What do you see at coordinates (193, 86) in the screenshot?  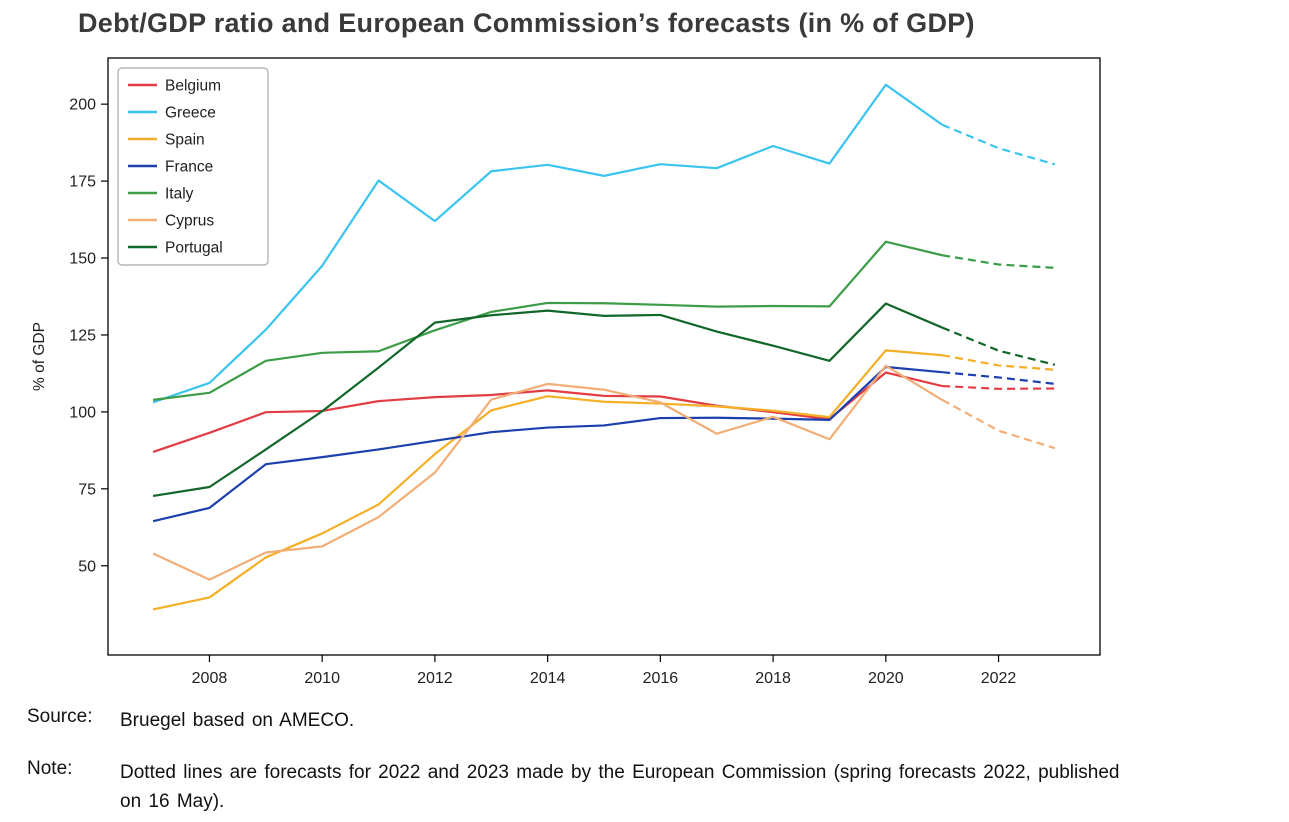 I see `legend-label-belgium: Belgium` at bounding box center [193, 86].